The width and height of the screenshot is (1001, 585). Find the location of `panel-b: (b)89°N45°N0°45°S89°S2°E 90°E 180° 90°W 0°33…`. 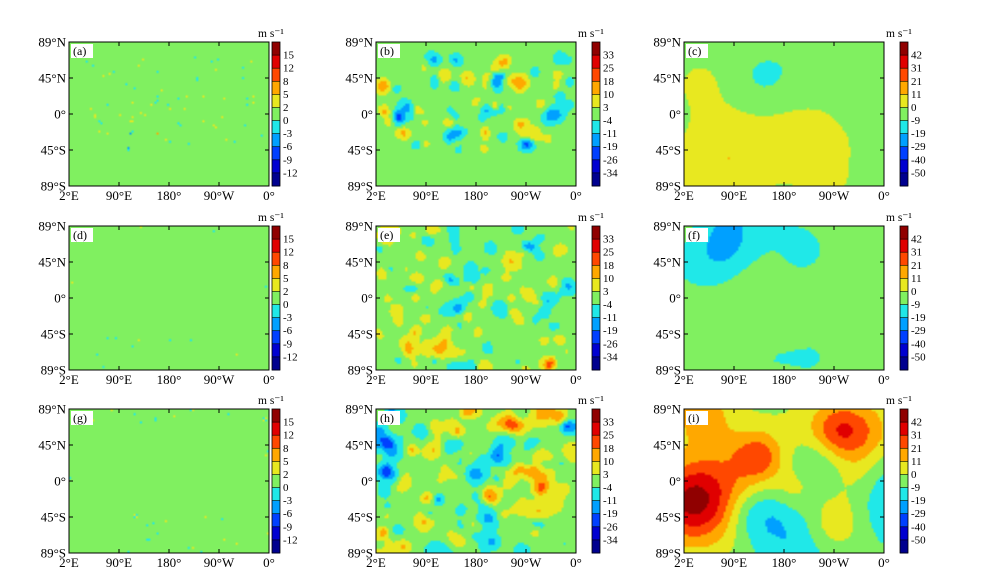

panel-b: (b)89°N45°N0°45°S89°S2°E 90°E 180° 90°W 0°33… is located at coordinates (481, 115).